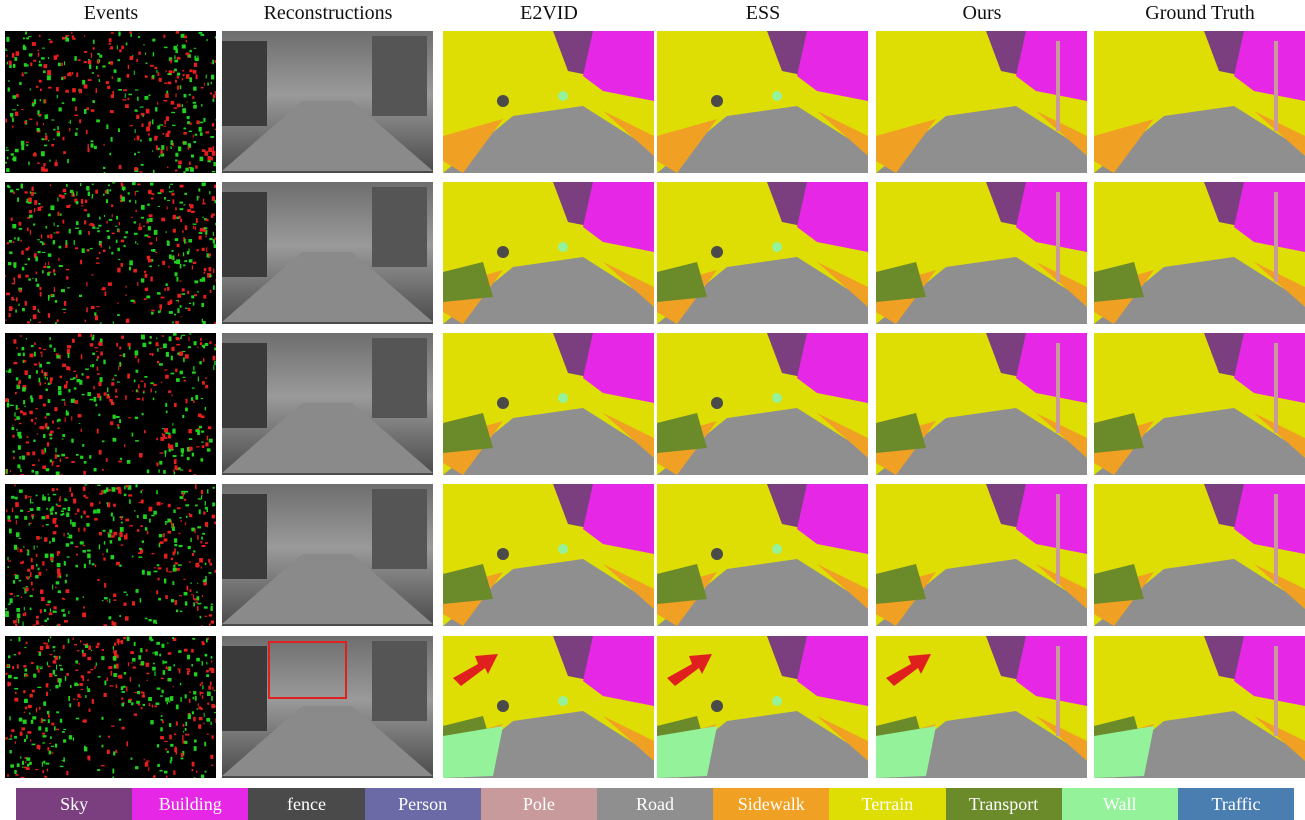 This screenshot has height=820, width=1305. Describe the element at coordinates (982, 13) in the screenshot. I see `column-header-4: Ours` at that location.